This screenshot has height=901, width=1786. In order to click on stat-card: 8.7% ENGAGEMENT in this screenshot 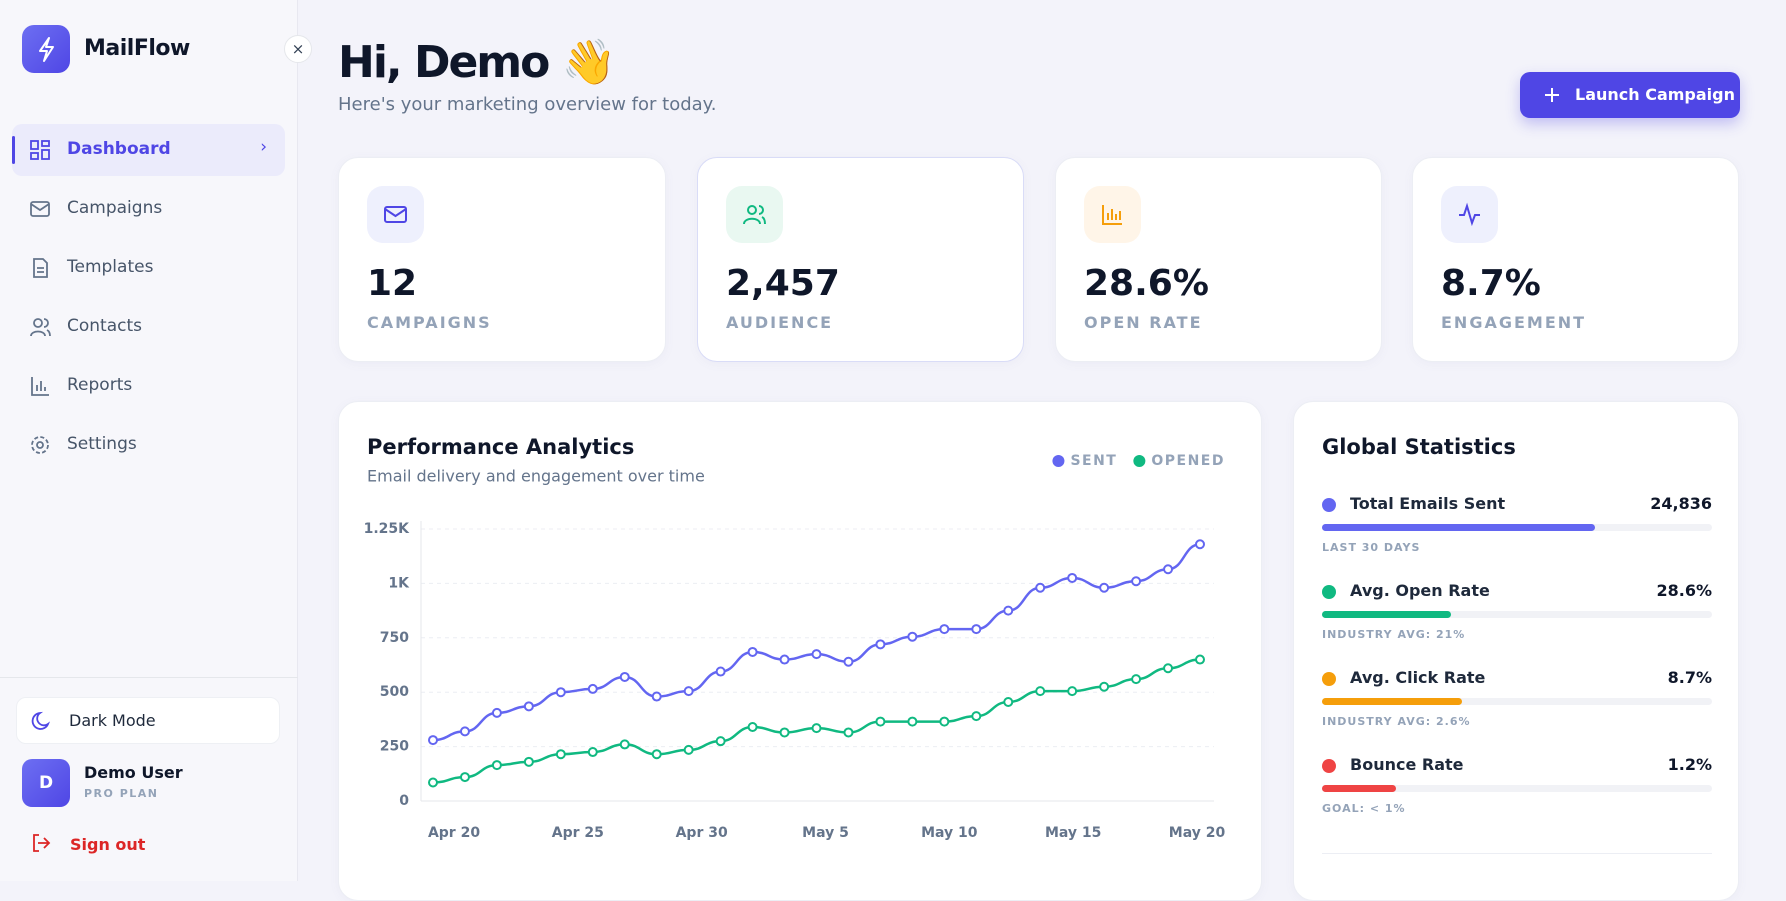, I will do `click(1575, 259)`.